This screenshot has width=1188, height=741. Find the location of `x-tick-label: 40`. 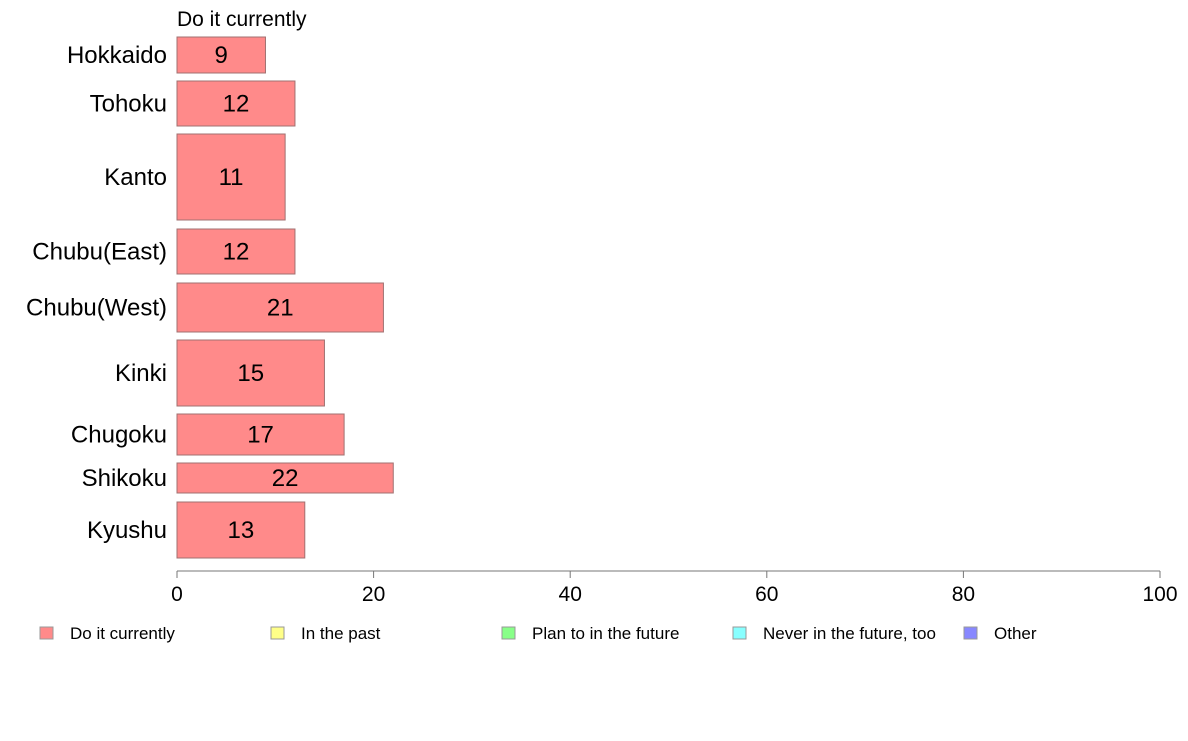

x-tick-label: 40 is located at coordinates (570, 594).